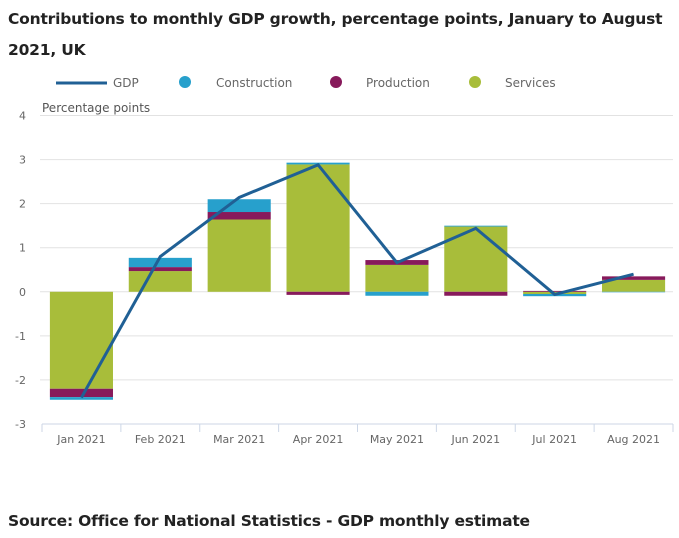 The height and width of the screenshot is (538, 679). What do you see at coordinates (22, 248) in the screenshot?
I see `y-tick-label: 1` at bounding box center [22, 248].